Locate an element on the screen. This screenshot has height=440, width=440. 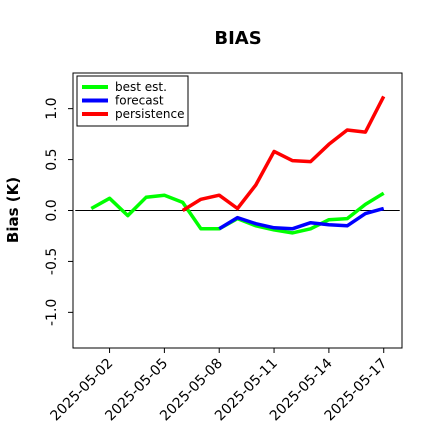
y-tick-label: -0.5 is located at coordinates (52, 261).